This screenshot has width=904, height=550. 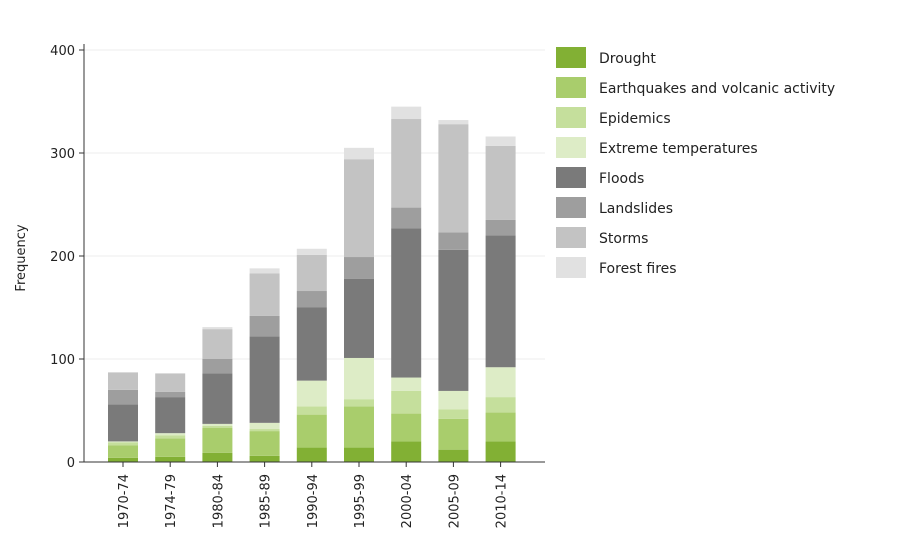 What do you see at coordinates (407, 501) in the screenshot?
I see `x-tick-label: 2000-04` at bounding box center [407, 501].